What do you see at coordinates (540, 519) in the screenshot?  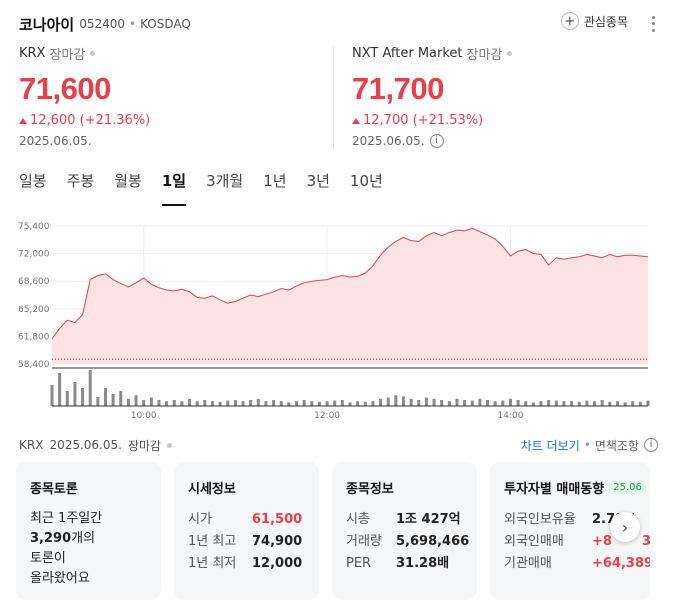 I see `investor-key: 외국인보유율` at bounding box center [540, 519].